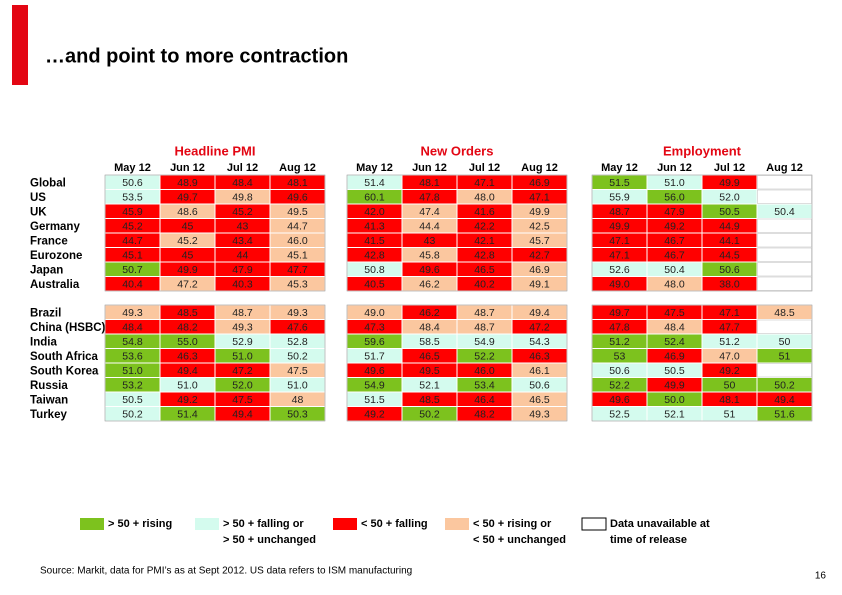 This screenshot has height=595, width=842. I want to click on cell-value: 47.0, so click(729, 357).